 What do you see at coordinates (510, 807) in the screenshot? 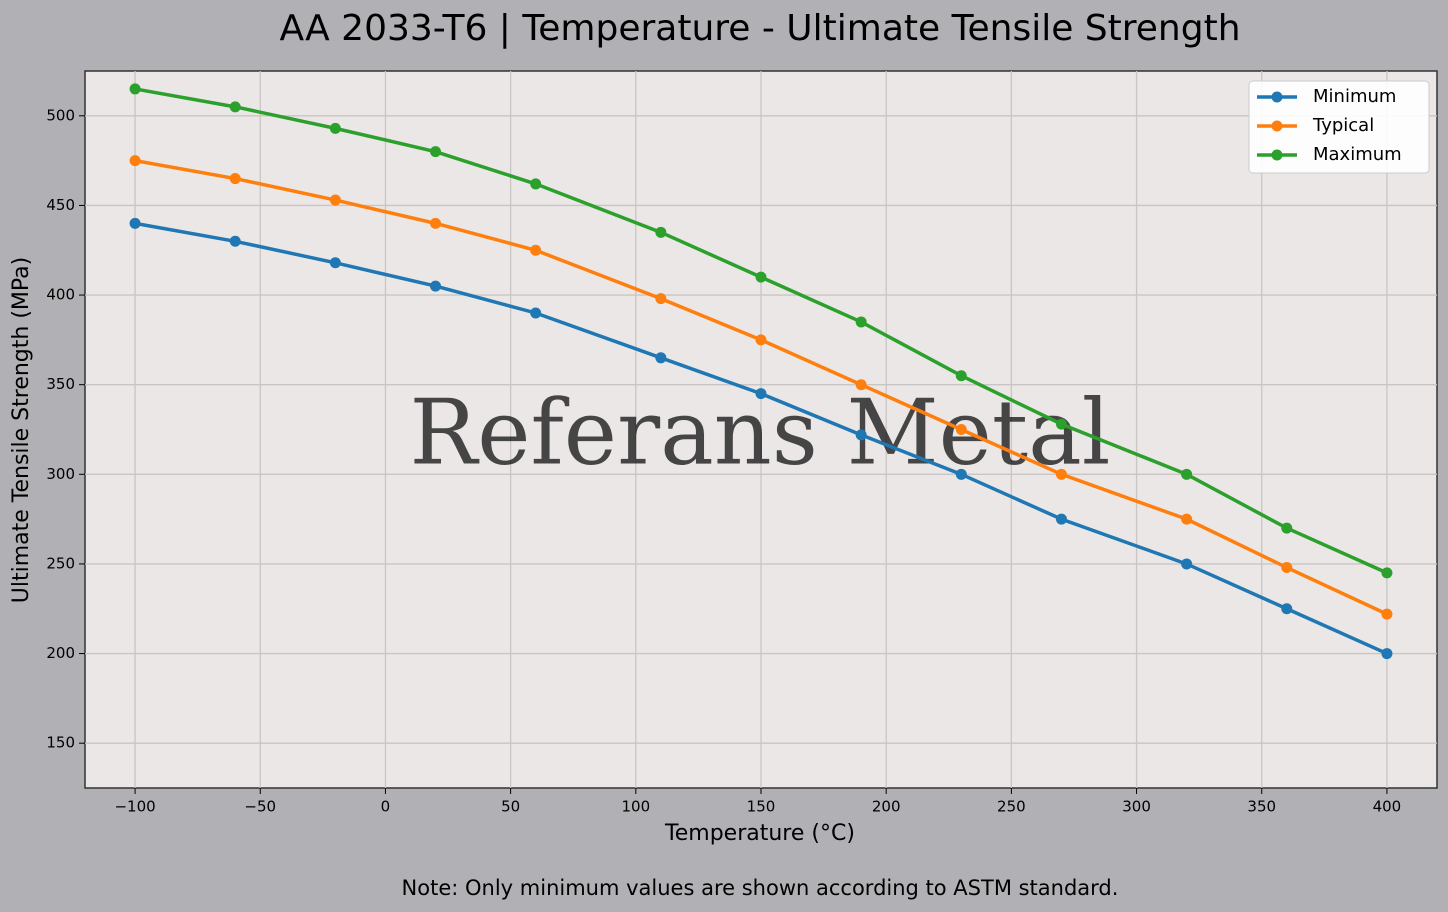
I see `x-tick-label: 50` at bounding box center [510, 807].